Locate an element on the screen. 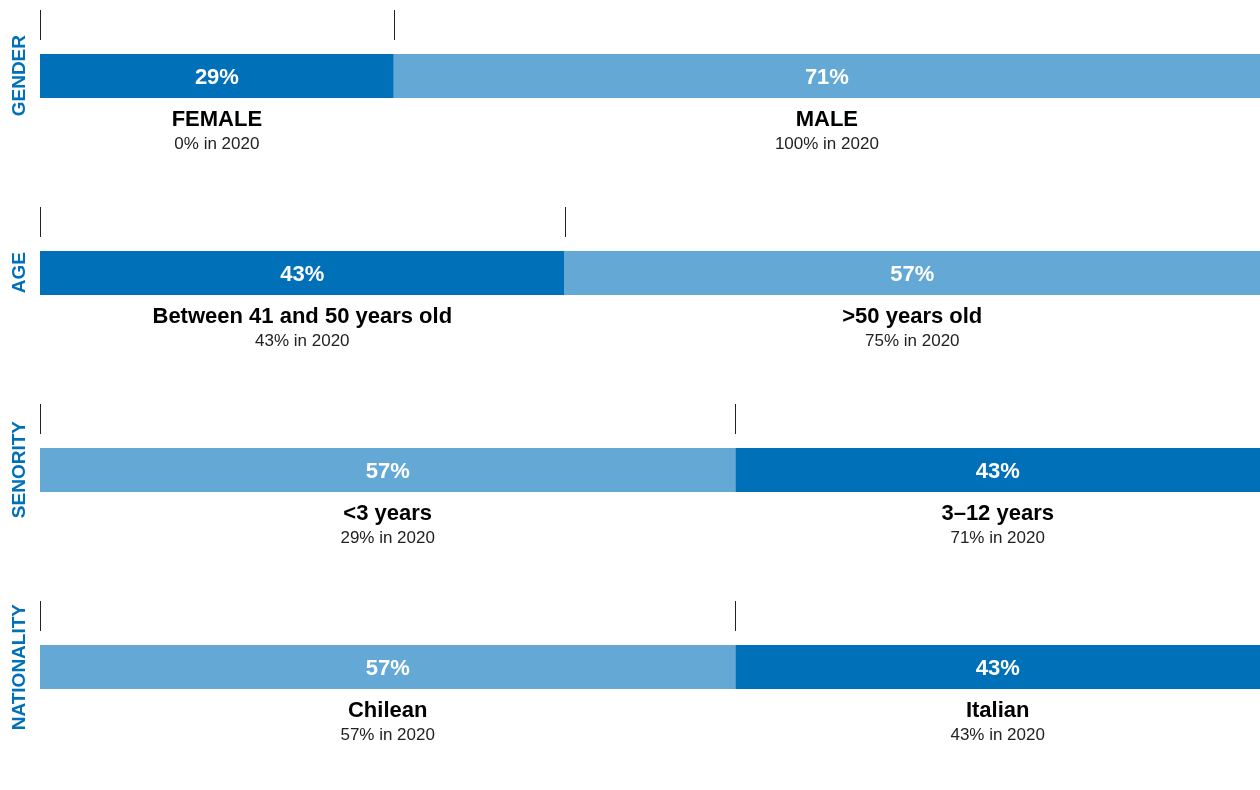  text: 57% in 2020 is located at coordinates (387, 735).